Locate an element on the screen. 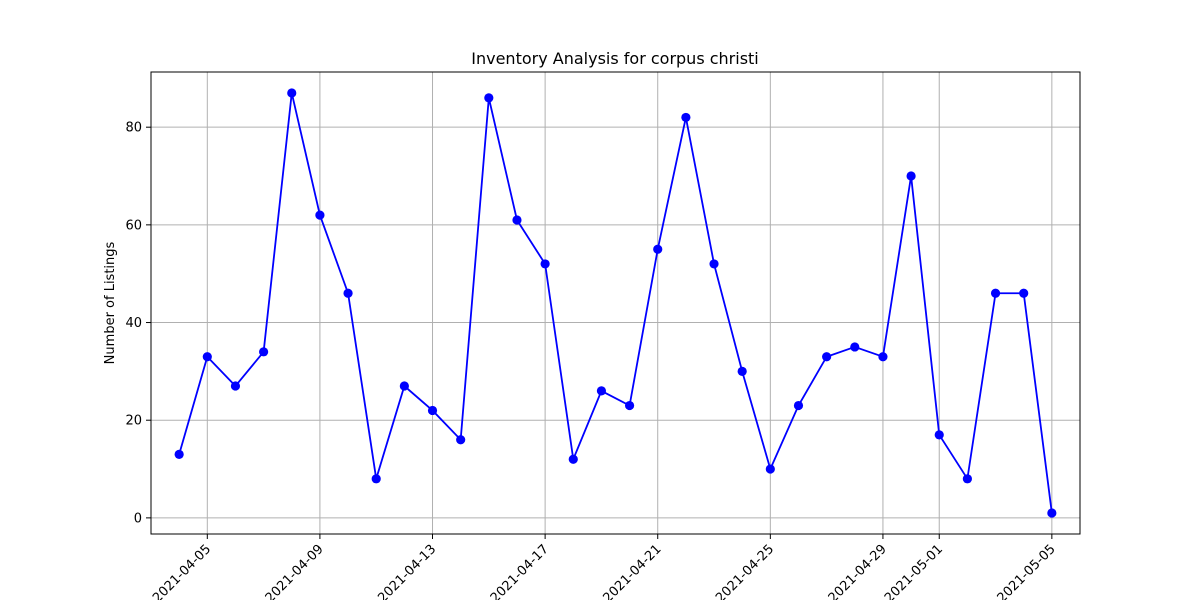 This screenshot has width=1200, height=600. x-tick-label: 2021-04-29 is located at coordinates (858, 571).